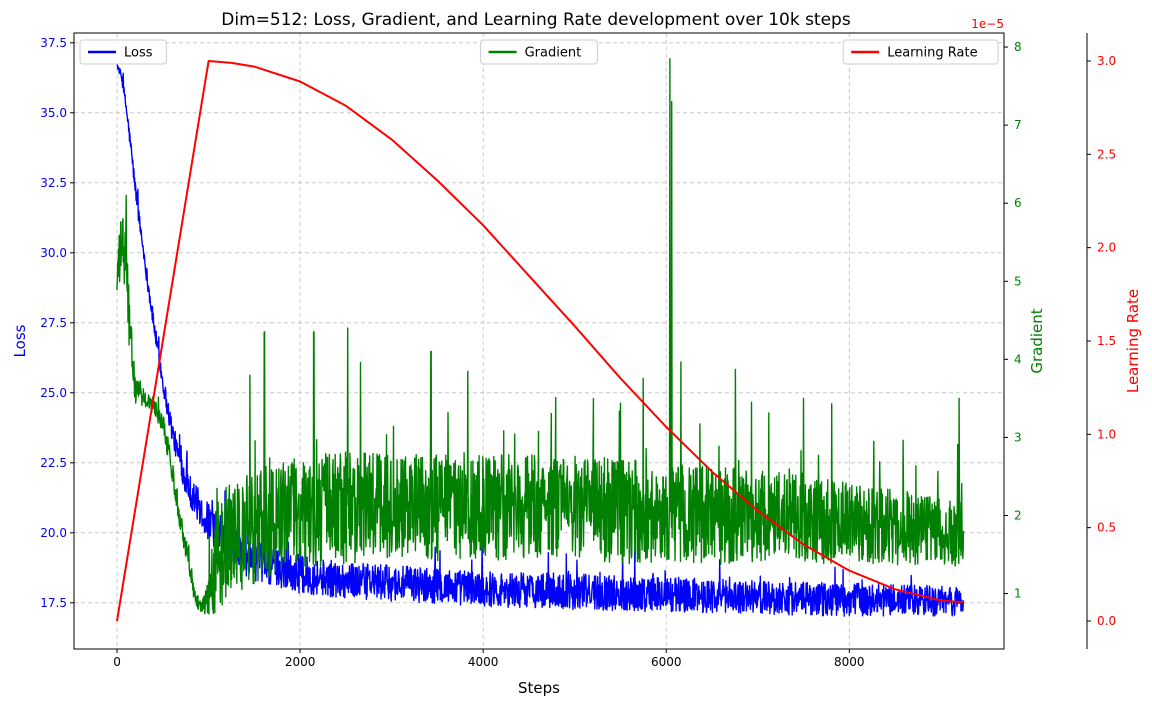  I want to click on loss-axis-label: Loss, so click(20, 340).